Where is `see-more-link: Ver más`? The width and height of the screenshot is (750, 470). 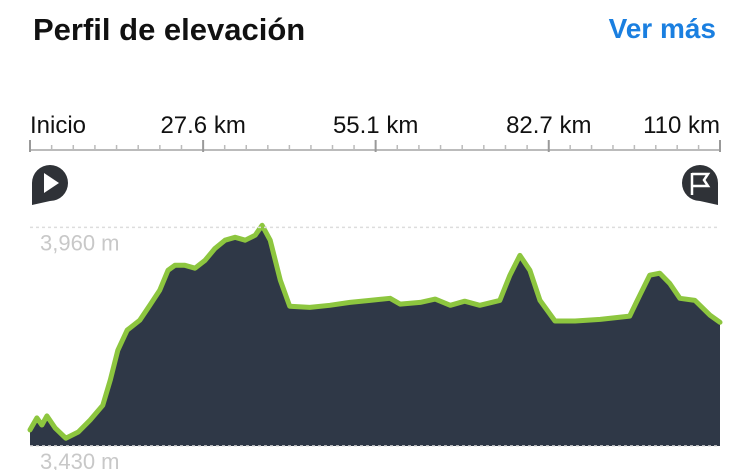 see-more-link: Ver más is located at coordinates (662, 28).